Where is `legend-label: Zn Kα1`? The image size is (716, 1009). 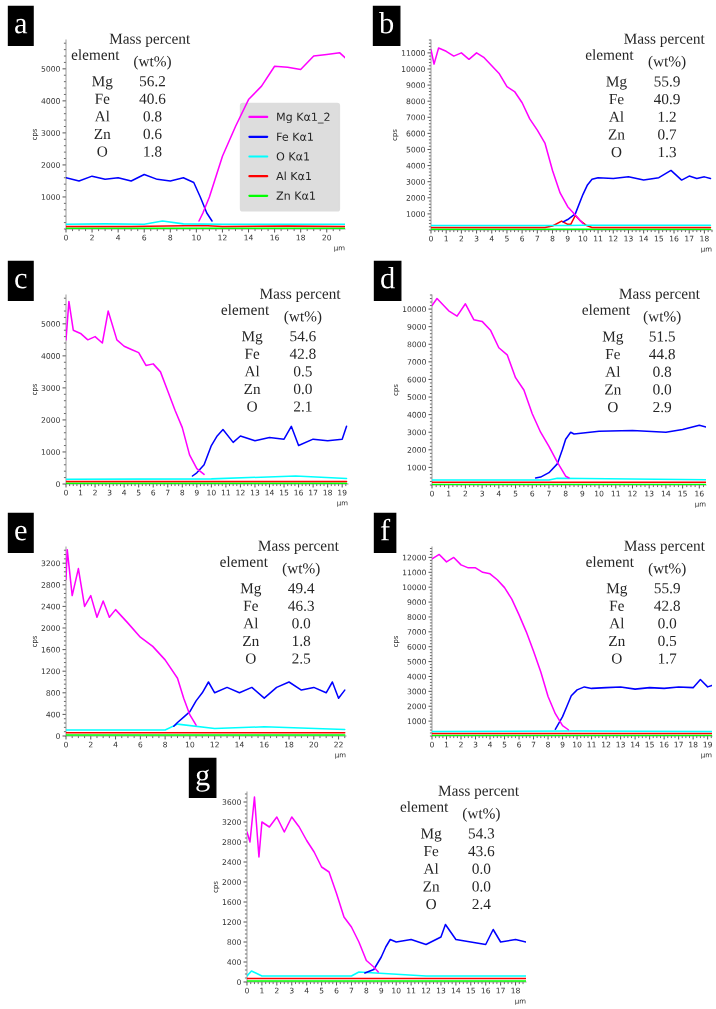 legend-label: Zn Kα1 is located at coordinates (295, 195).